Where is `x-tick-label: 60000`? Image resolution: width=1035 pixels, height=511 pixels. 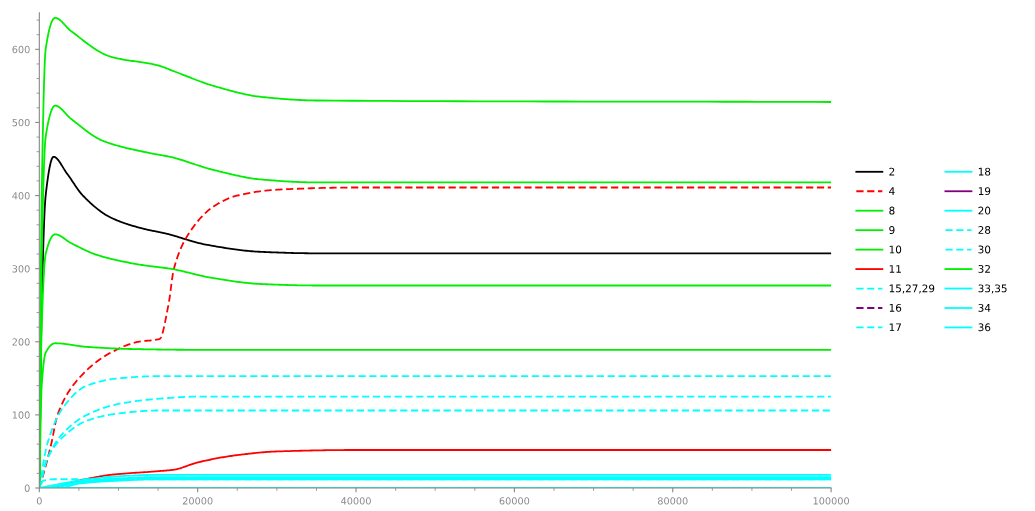 x-tick-label: 60000 is located at coordinates (514, 501).